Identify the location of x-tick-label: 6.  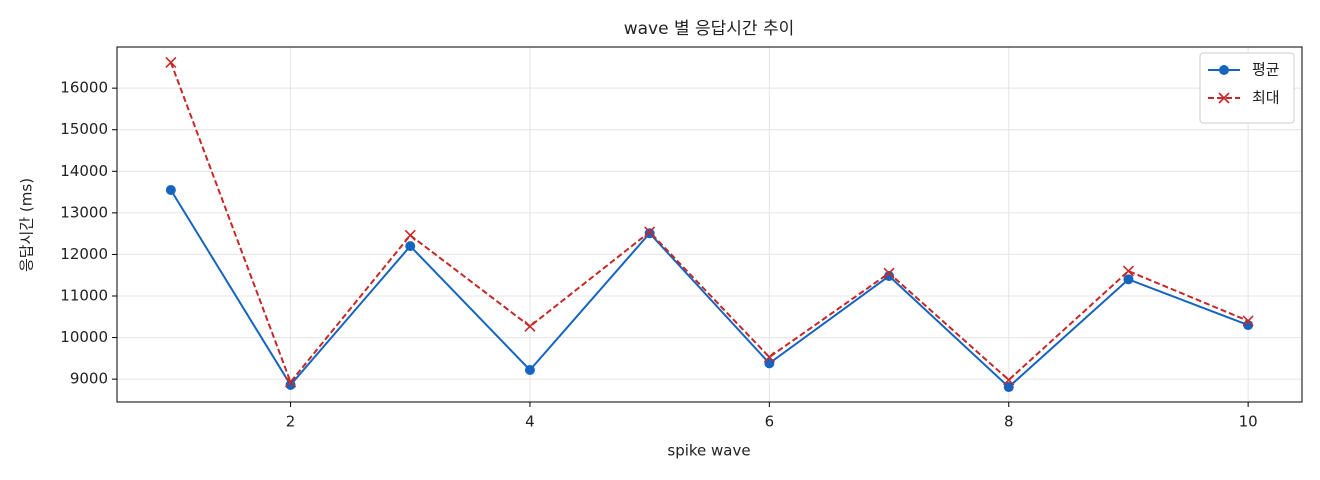
(770, 422).